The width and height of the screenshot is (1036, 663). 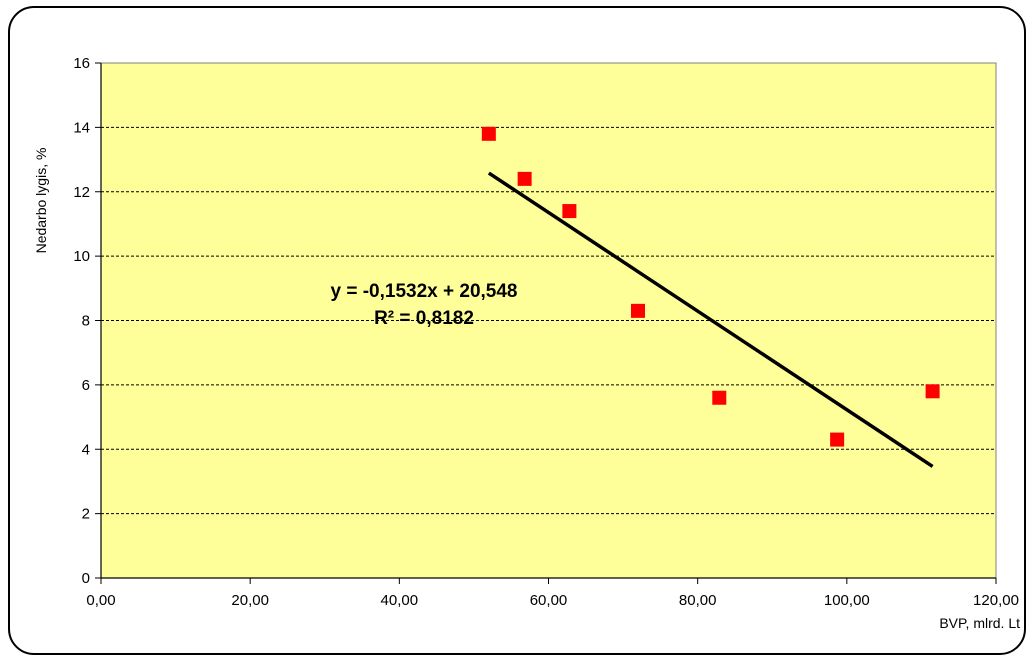 What do you see at coordinates (81, 63) in the screenshot?
I see `y-tick-label: 16` at bounding box center [81, 63].